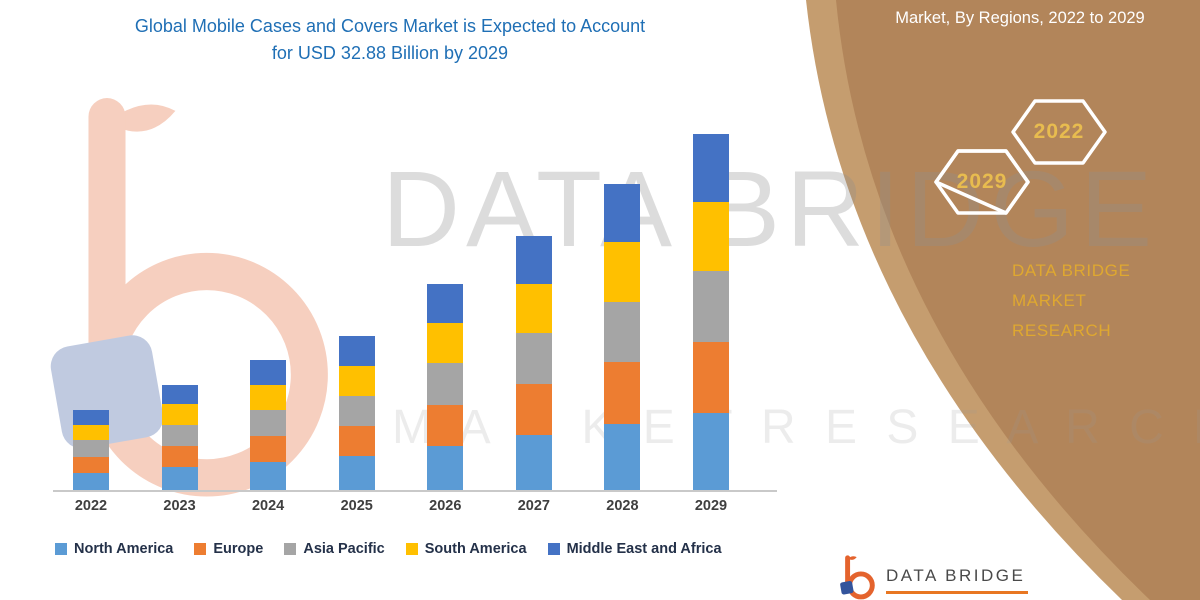 Image resolution: width=1200 pixels, height=600 pixels. I want to click on hexagon-year-label: 2022, so click(1059, 131).